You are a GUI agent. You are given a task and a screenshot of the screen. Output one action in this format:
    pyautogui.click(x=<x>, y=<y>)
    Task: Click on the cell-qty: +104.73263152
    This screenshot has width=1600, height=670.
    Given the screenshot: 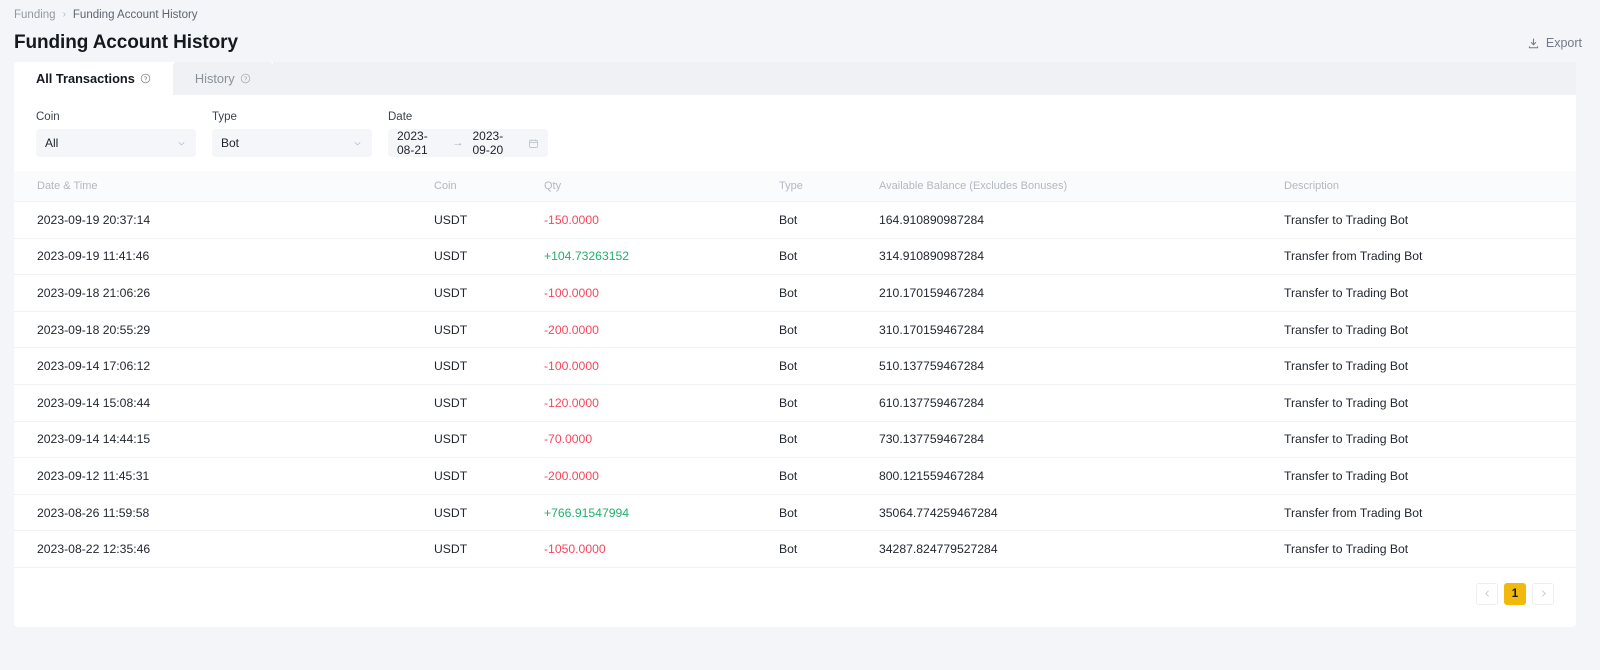 What is the action you would take?
    pyautogui.click(x=587, y=256)
    